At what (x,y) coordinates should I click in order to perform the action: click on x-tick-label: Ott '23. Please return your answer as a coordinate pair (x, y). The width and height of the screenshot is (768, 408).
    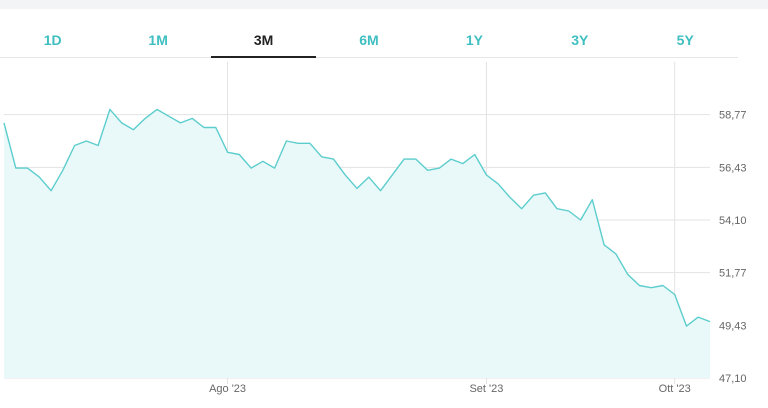
    Looking at the image, I should click on (675, 389).